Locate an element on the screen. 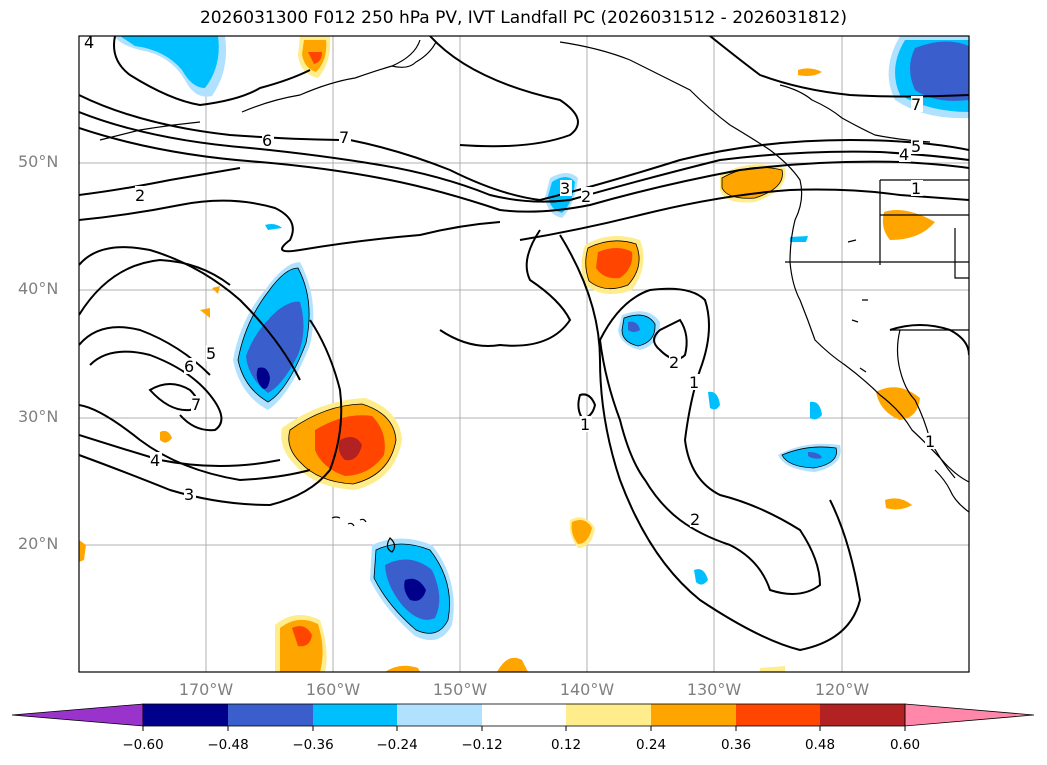 This screenshot has height=765, width=1047. blob-nw-small is located at coordinates (314, 57).